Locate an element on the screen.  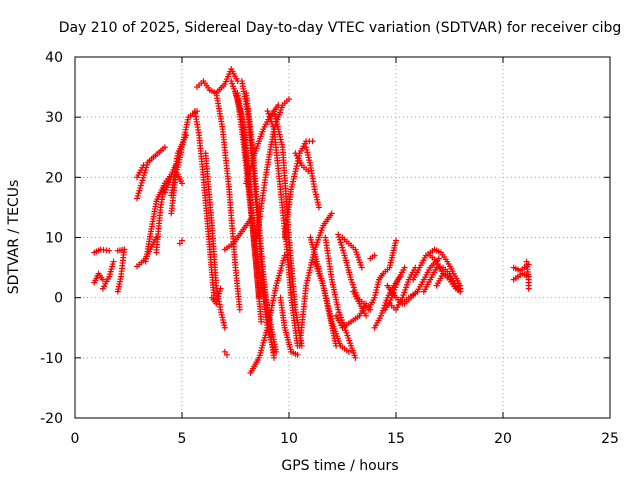
x-tick-label: 5 is located at coordinates (182, 439).